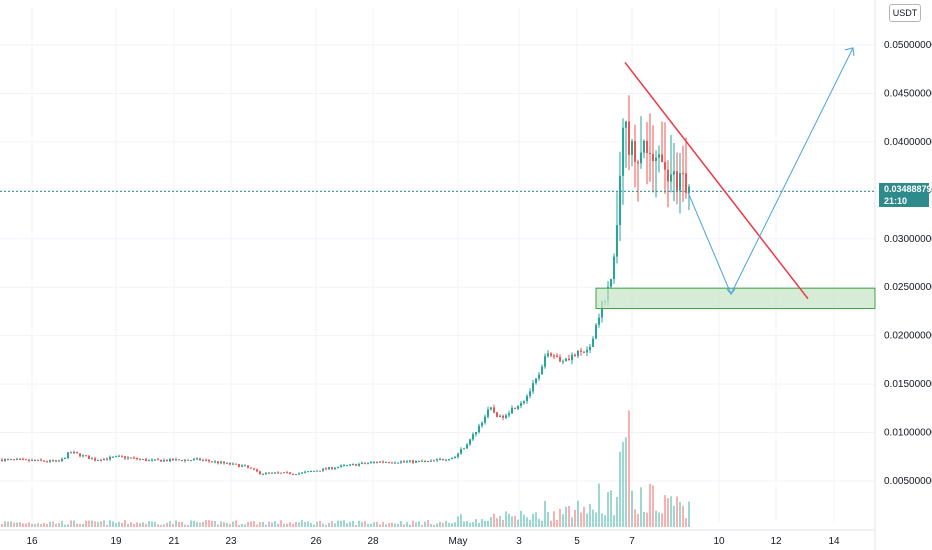 The image size is (932, 550). Describe the element at coordinates (316, 541) in the screenshot. I see `x-tick-label: 26` at that location.